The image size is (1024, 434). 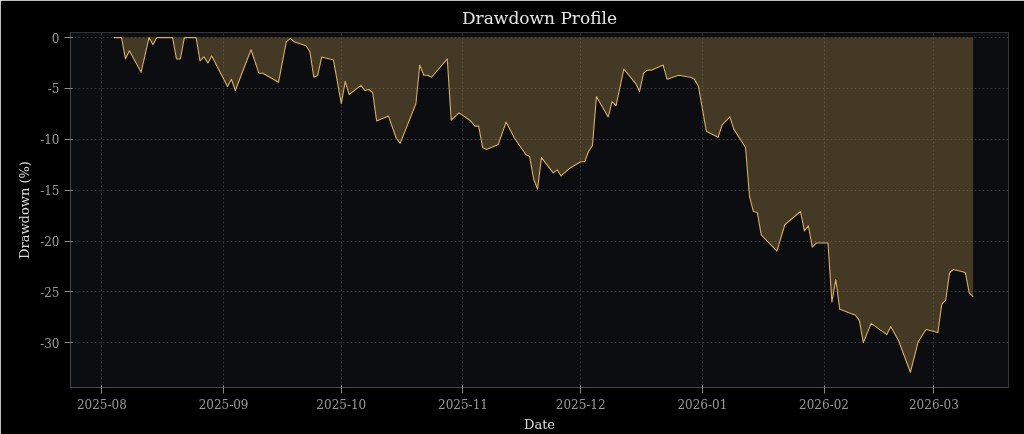 What do you see at coordinates (223, 404) in the screenshot?
I see `x-tick-label: 2025-09` at bounding box center [223, 404].